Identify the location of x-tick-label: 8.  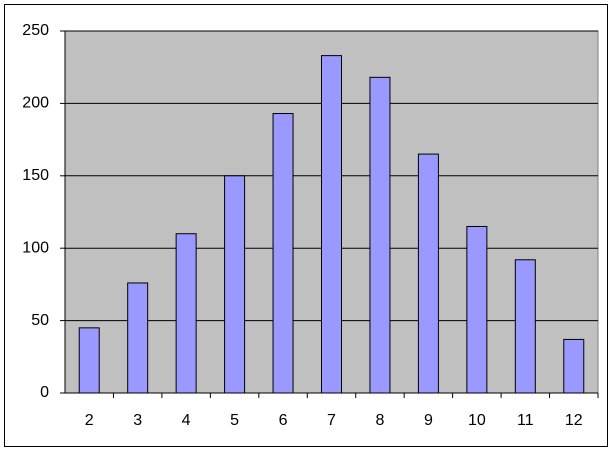
(380, 420).